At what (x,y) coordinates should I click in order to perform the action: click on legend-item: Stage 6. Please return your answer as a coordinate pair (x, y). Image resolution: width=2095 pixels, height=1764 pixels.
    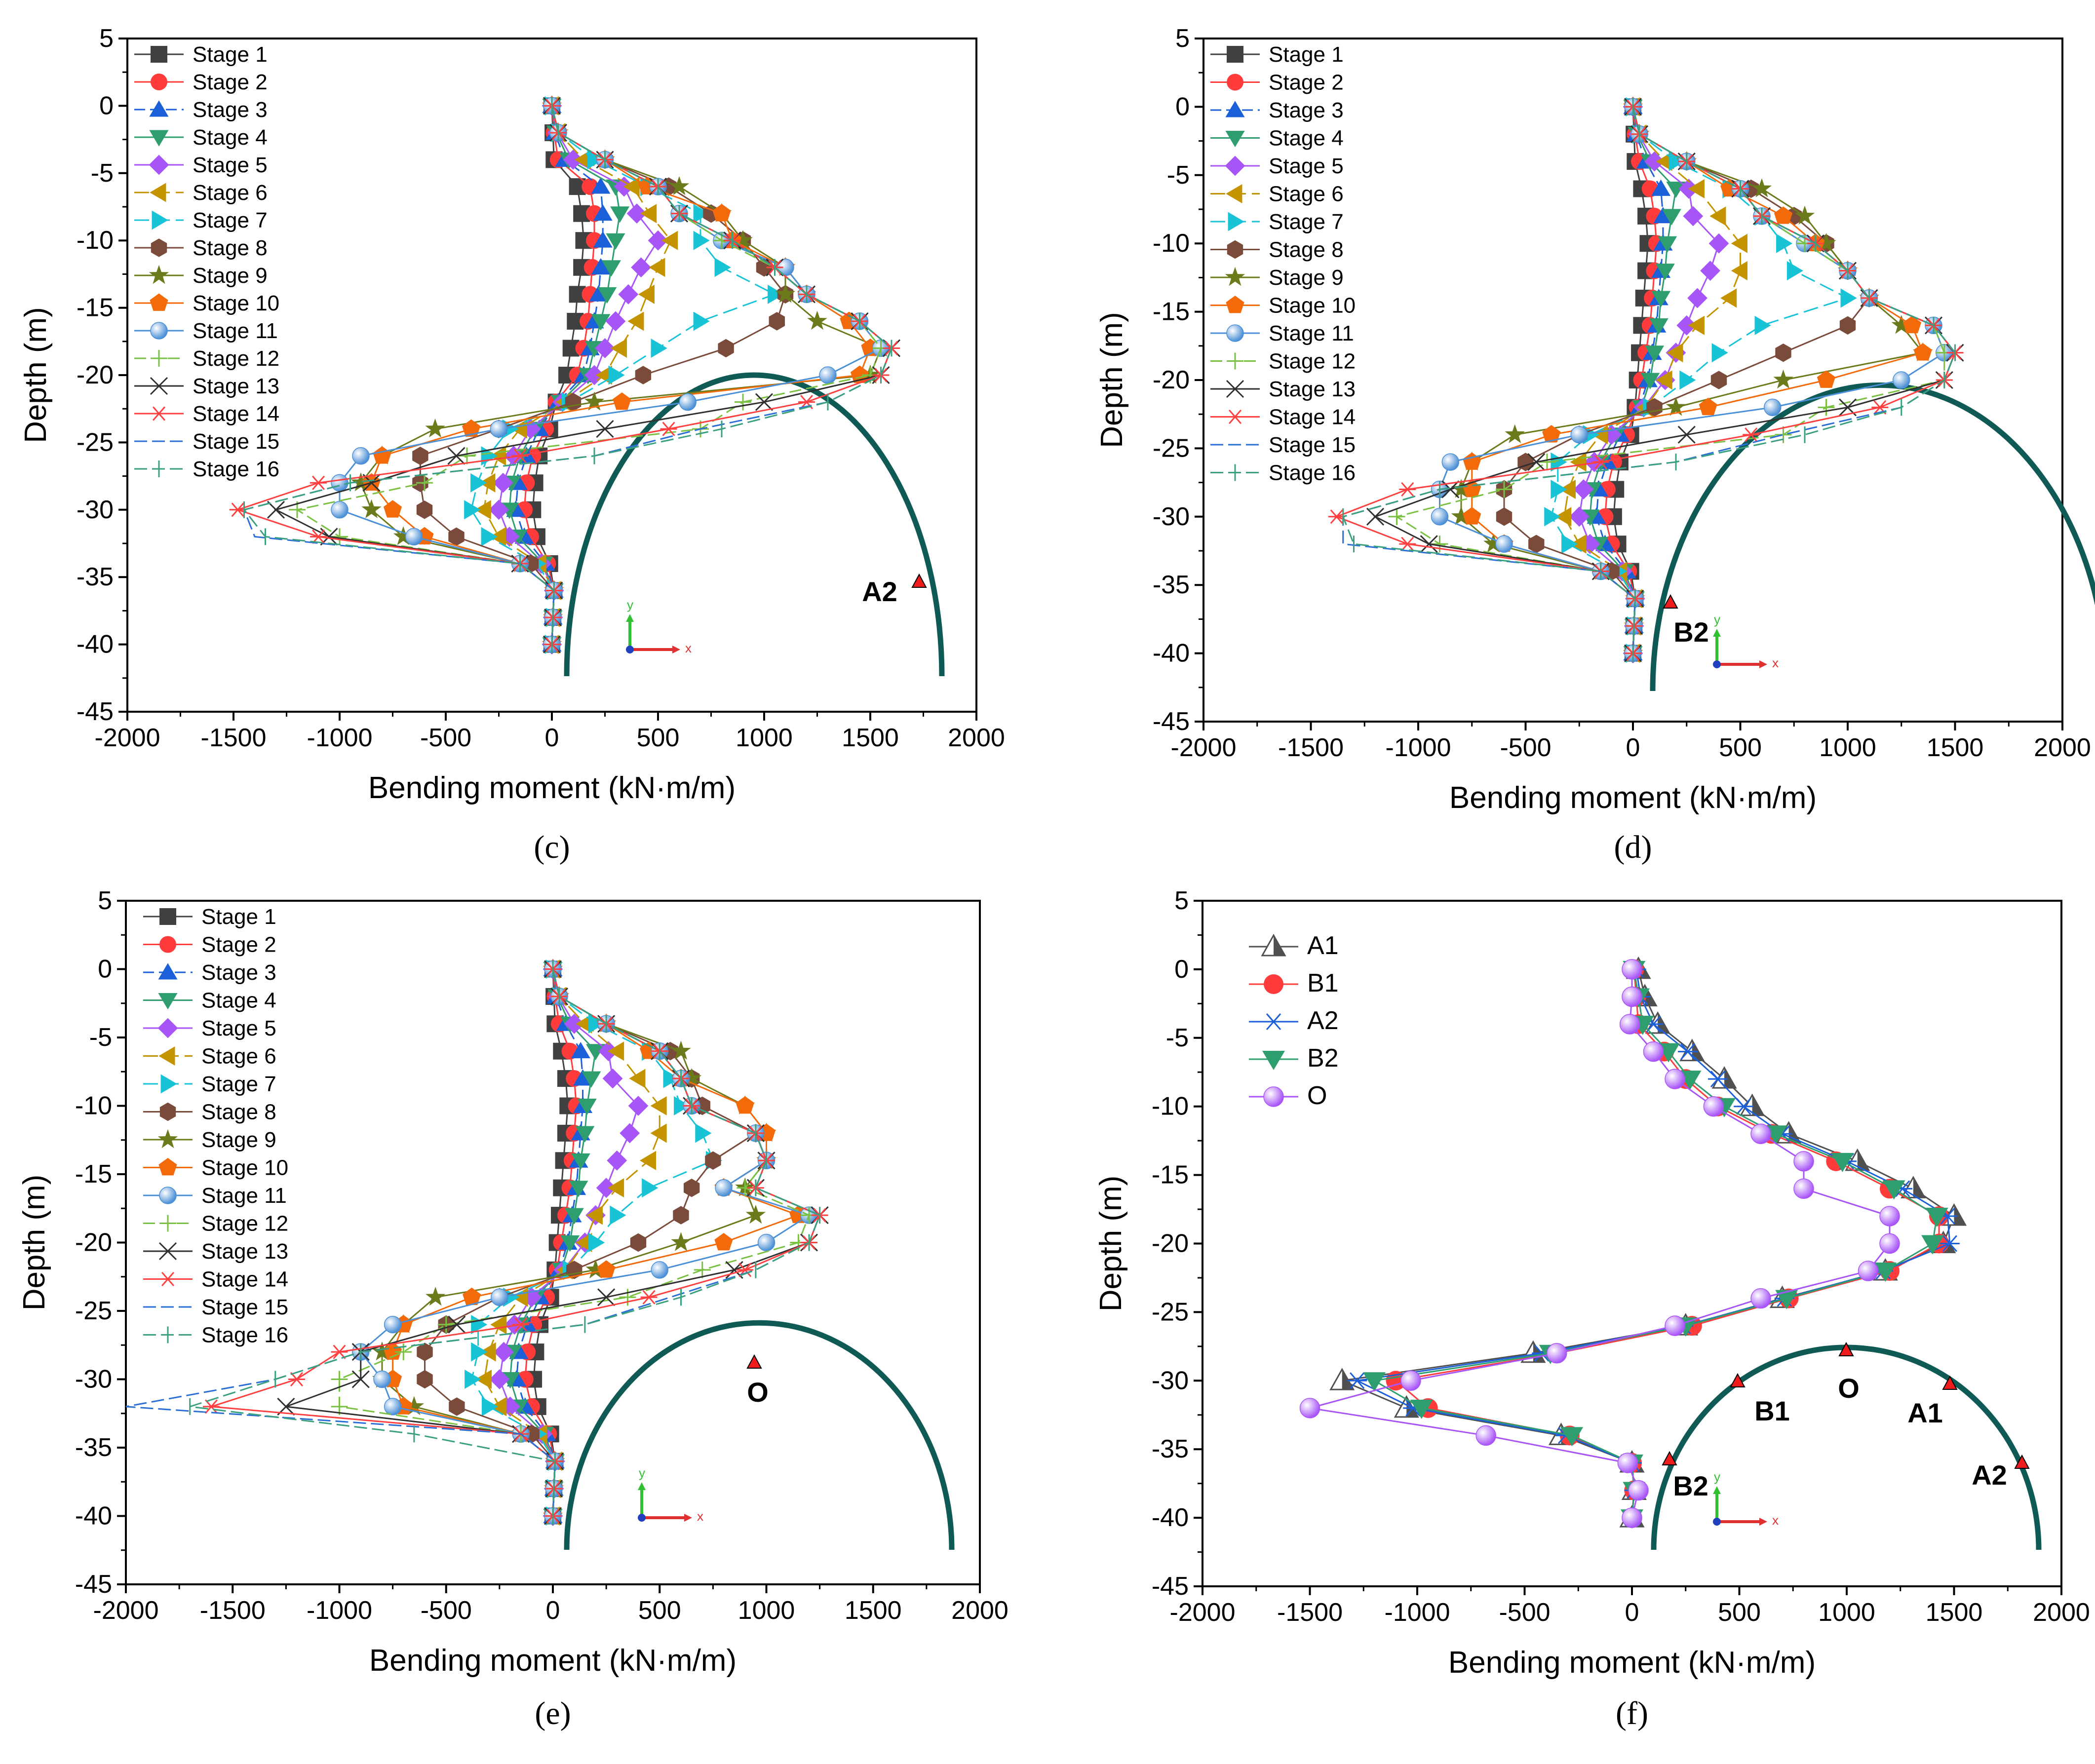
    Looking at the image, I should click on (201, 193).